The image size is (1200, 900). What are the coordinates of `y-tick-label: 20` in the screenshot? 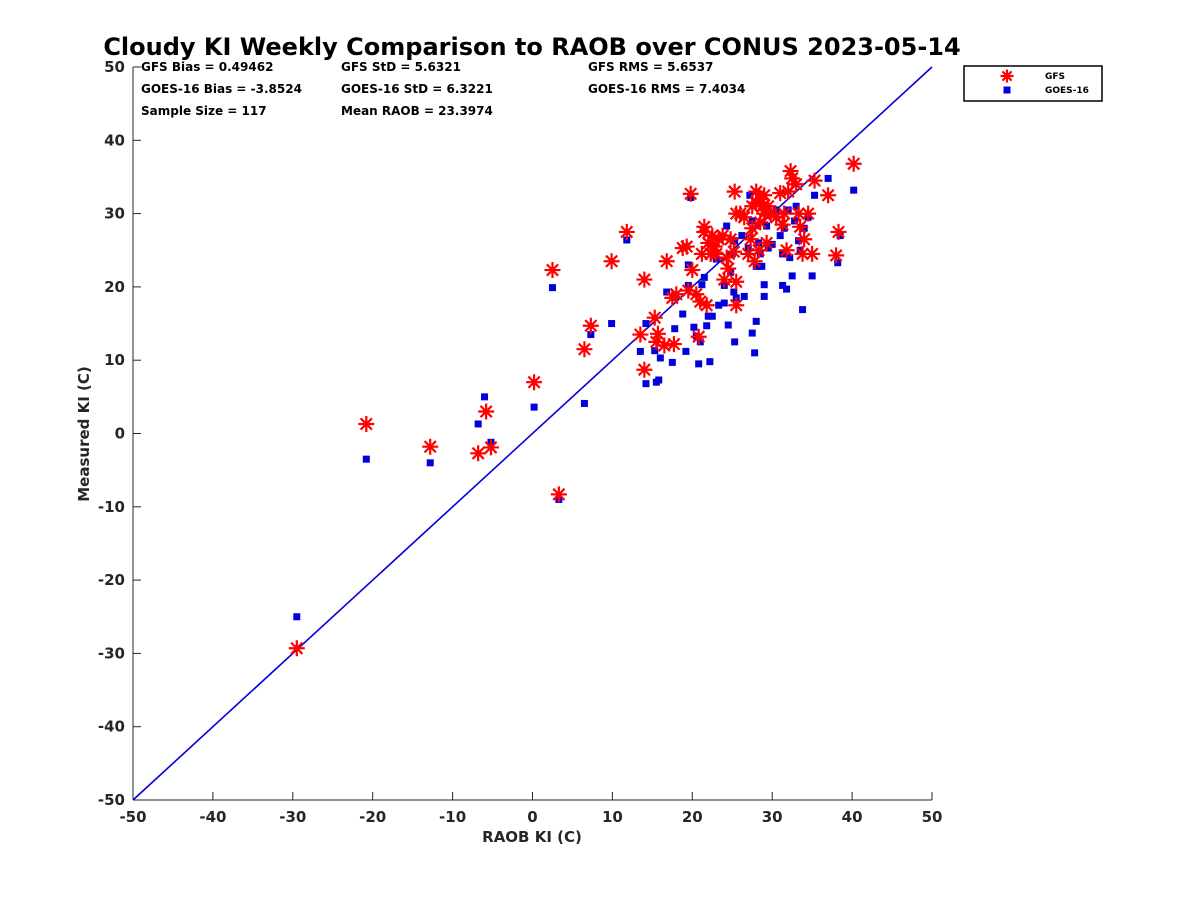 It's located at (114, 287).